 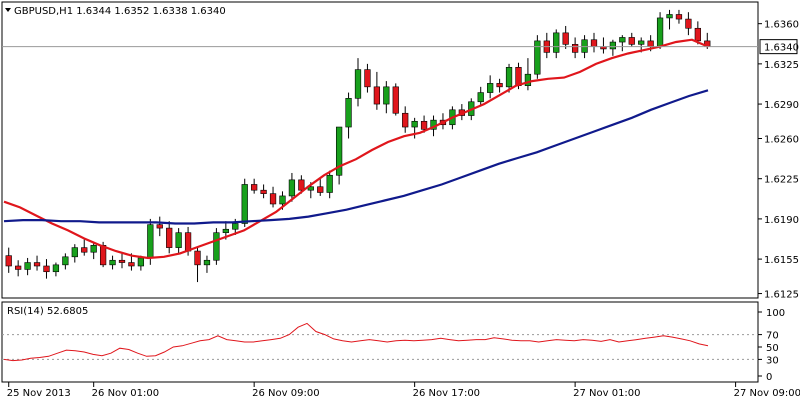 What do you see at coordinates (446, 393) in the screenshot?
I see `x-tick-label: 26 Nov 17:00` at bounding box center [446, 393].